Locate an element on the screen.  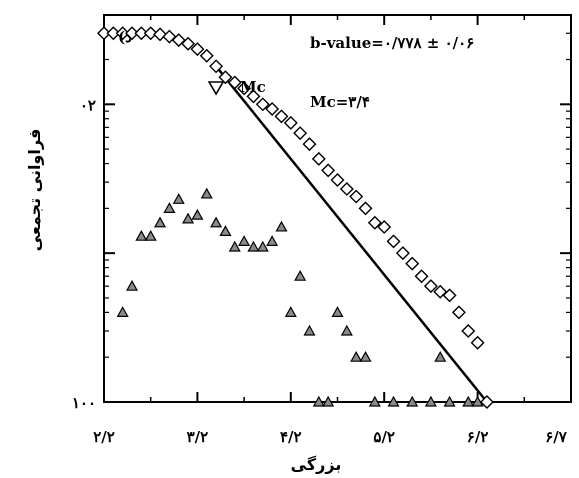
x-tick-label: ۶/۲ is located at coordinates (478, 437).